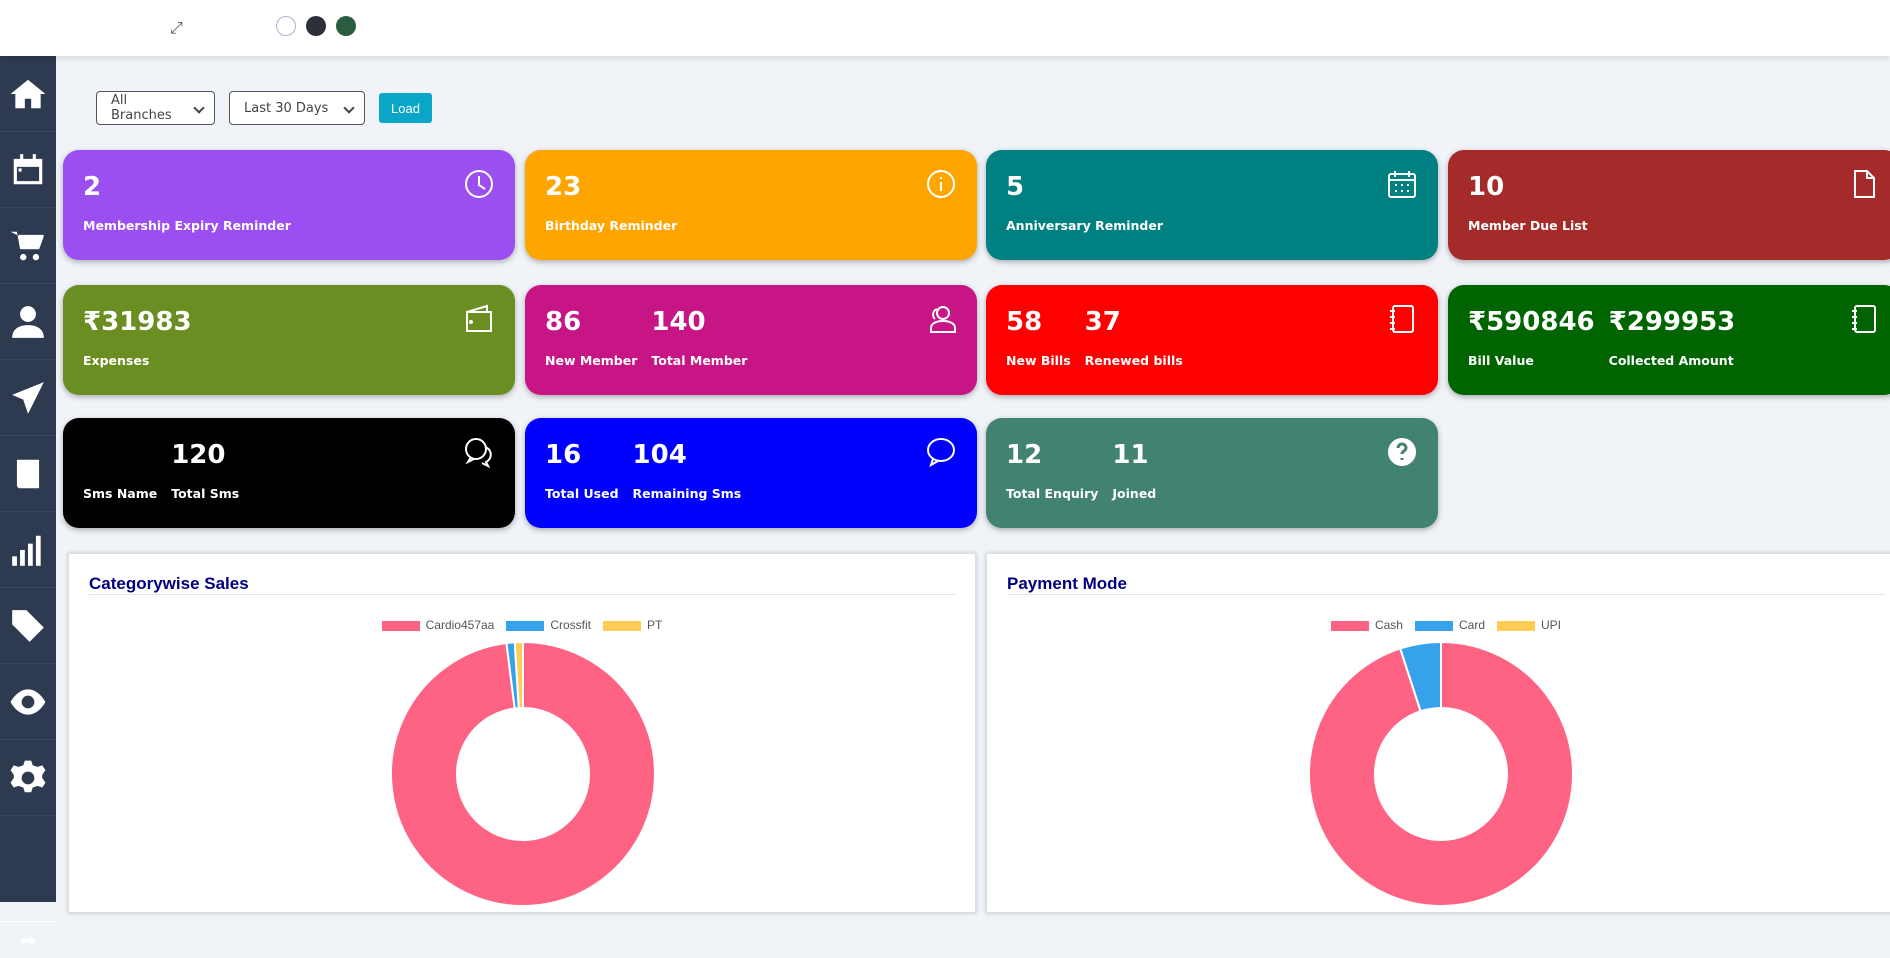  Describe the element at coordinates (518, 675) in the screenshot. I see `pie-slice-pt` at that location.